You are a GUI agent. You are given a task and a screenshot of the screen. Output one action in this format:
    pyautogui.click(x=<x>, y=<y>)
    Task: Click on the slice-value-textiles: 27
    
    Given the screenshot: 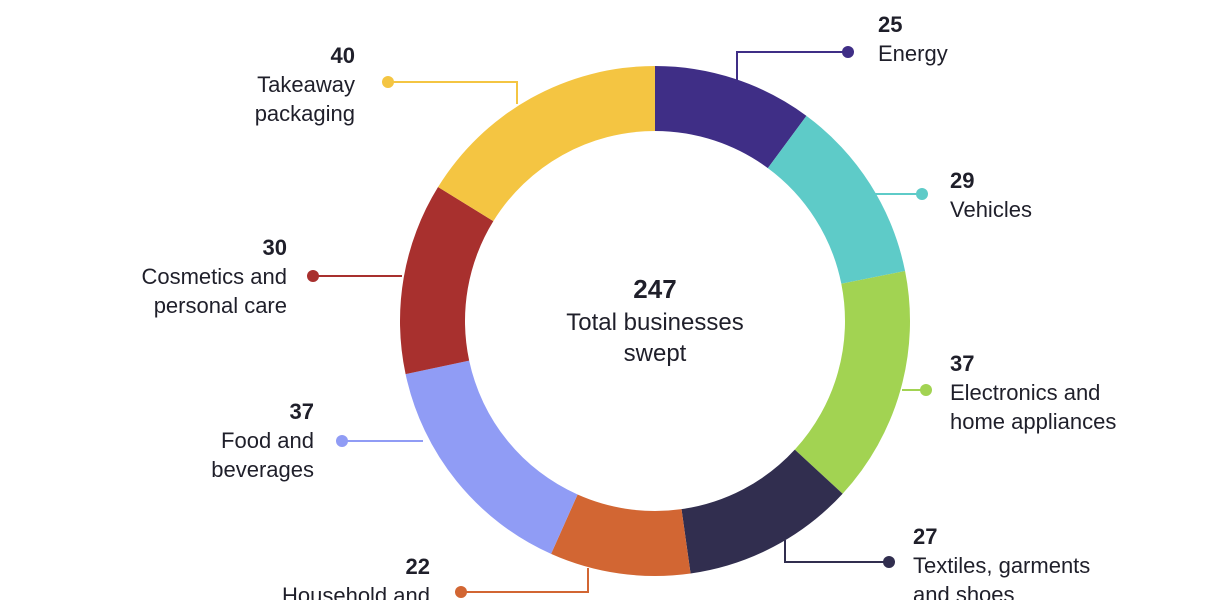 What is the action you would take?
    pyautogui.click(x=925, y=536)
    